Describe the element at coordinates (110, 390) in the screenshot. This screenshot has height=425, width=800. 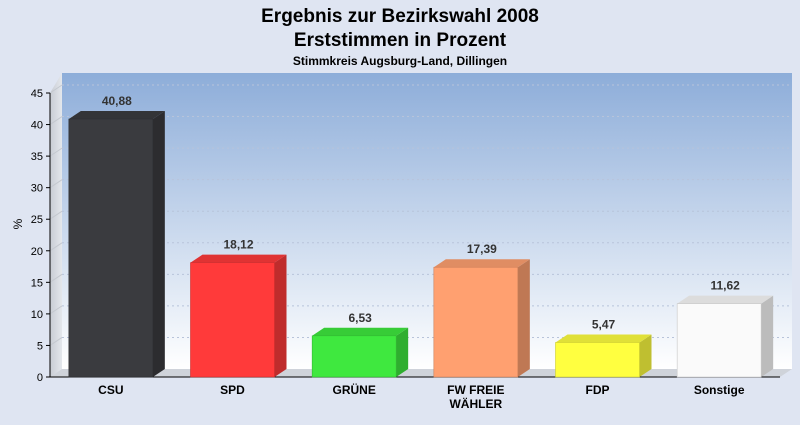
I see `x-tick-label: CSU` at that location.